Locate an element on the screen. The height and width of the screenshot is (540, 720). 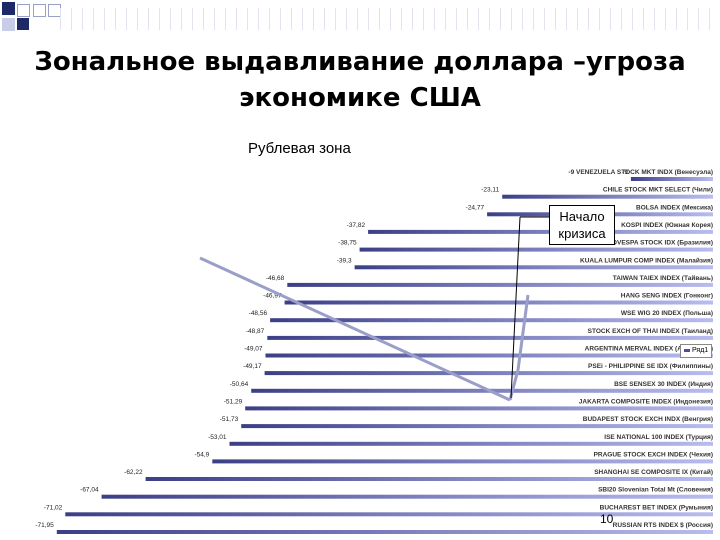
bar-value-label: -9 is located at coordinates (625, 172).